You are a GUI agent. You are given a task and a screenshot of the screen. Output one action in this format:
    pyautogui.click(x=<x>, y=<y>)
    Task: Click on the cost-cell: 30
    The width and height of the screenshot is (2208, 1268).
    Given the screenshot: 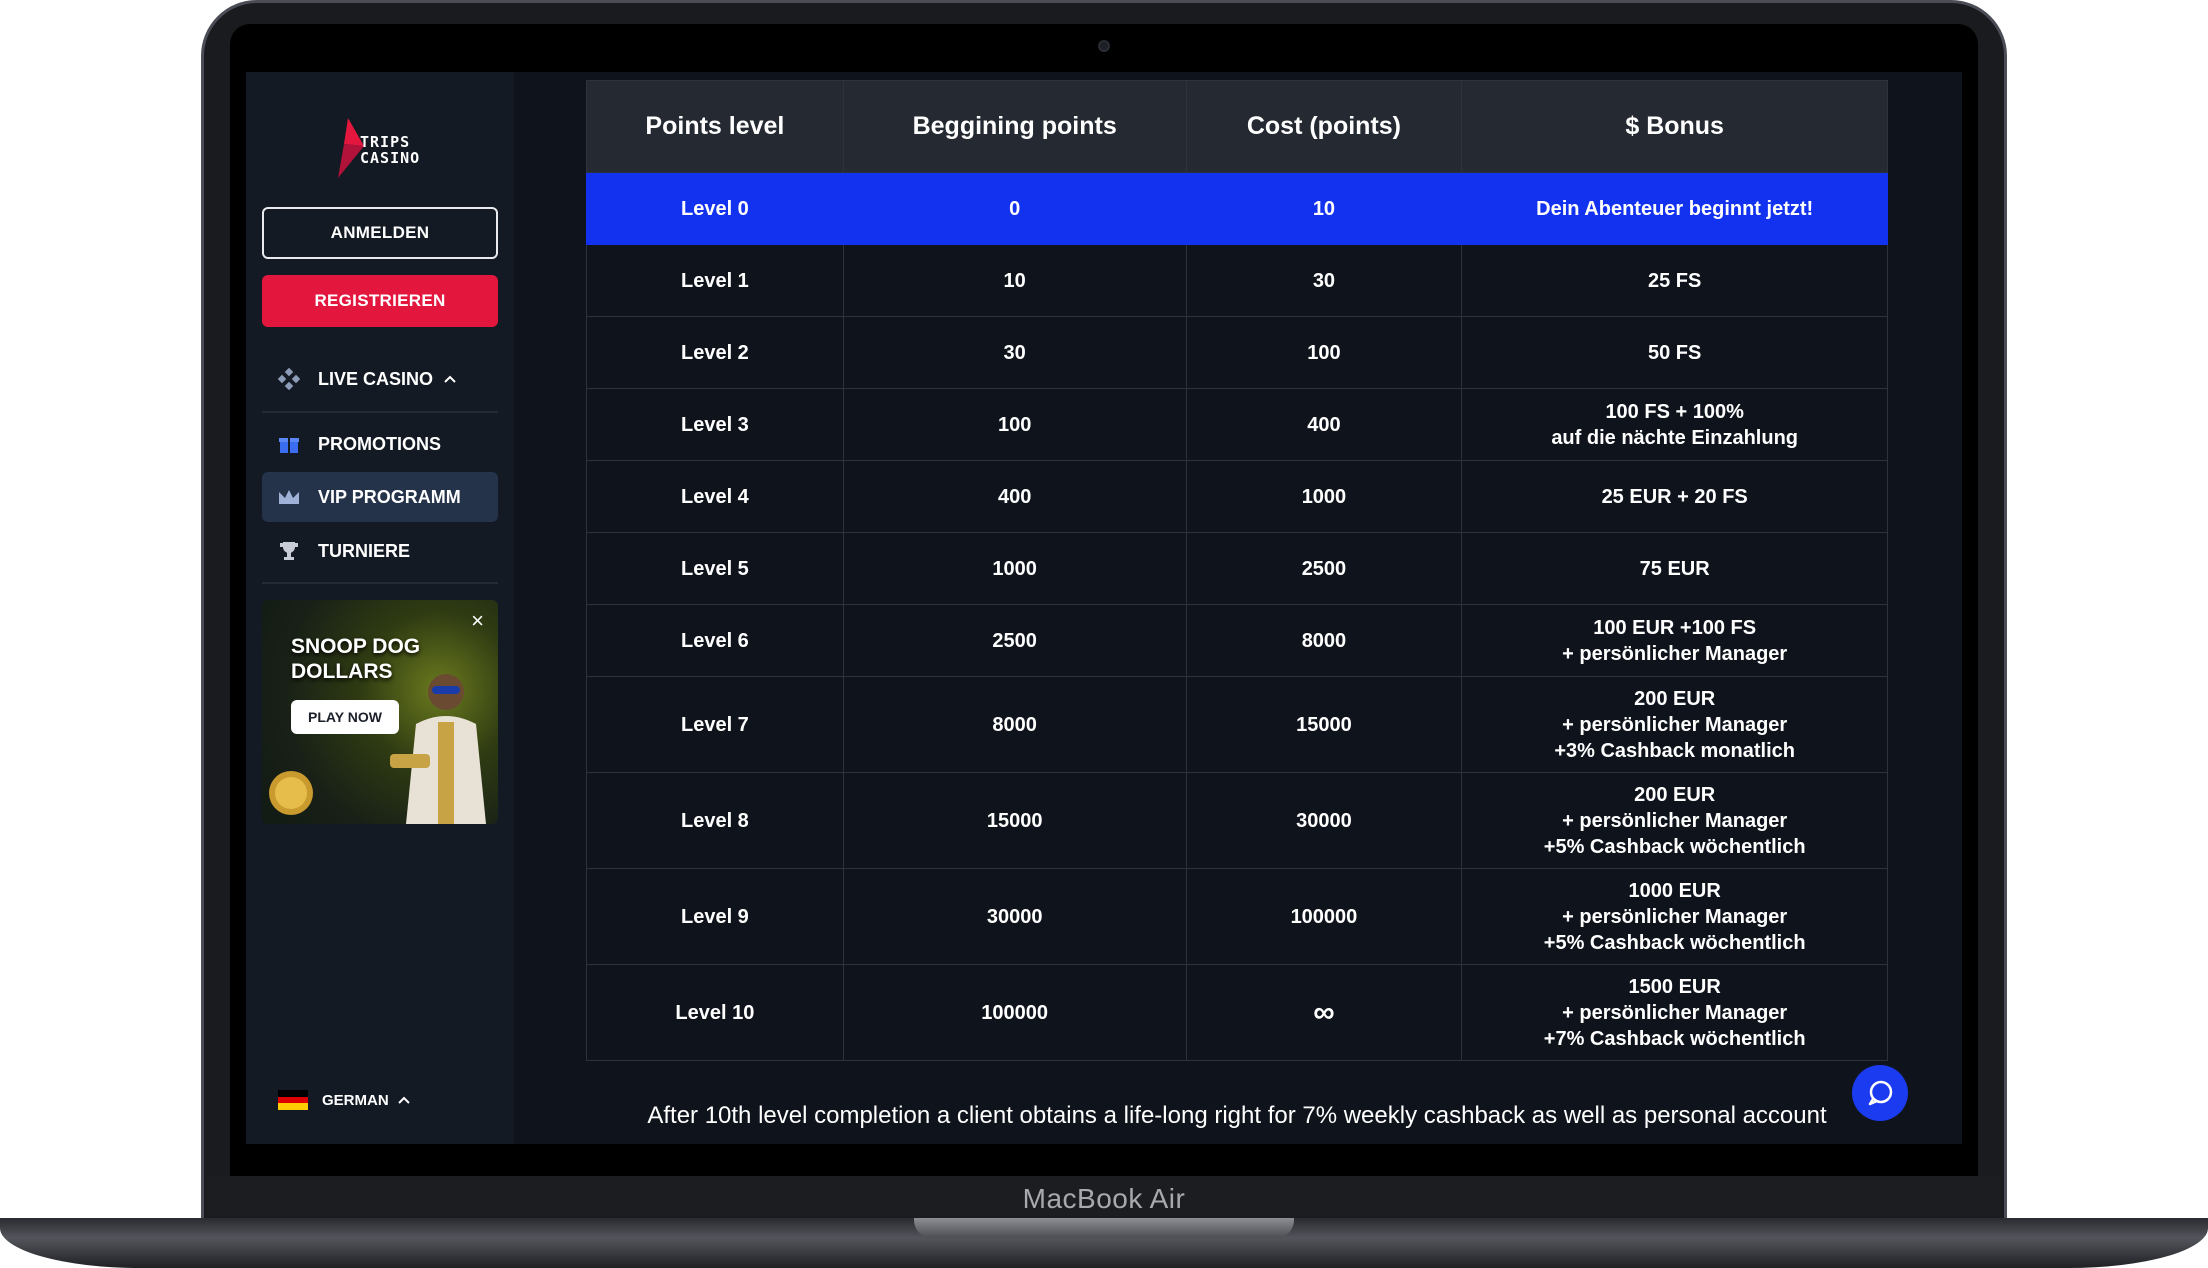 What is the action you would take?
    pyautogui.click(x=1324, y=280)
    